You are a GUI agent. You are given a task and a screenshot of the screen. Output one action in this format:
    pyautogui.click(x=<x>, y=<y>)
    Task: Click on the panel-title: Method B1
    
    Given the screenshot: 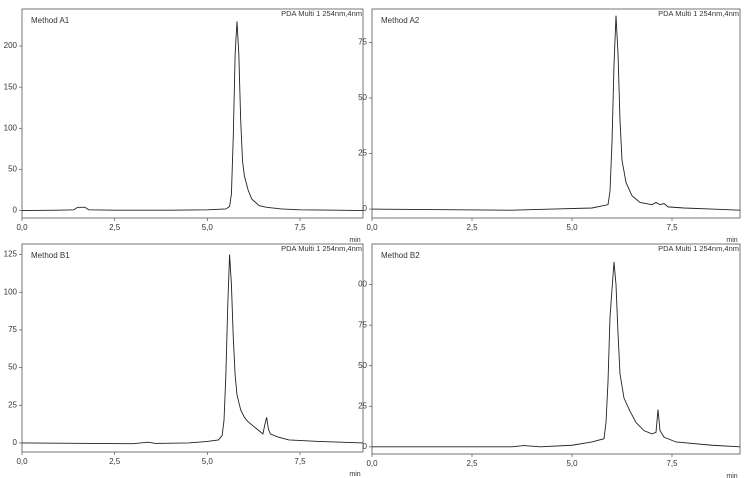 What is the action you would take?
    pyautogui.click(x=50, y=255)
    